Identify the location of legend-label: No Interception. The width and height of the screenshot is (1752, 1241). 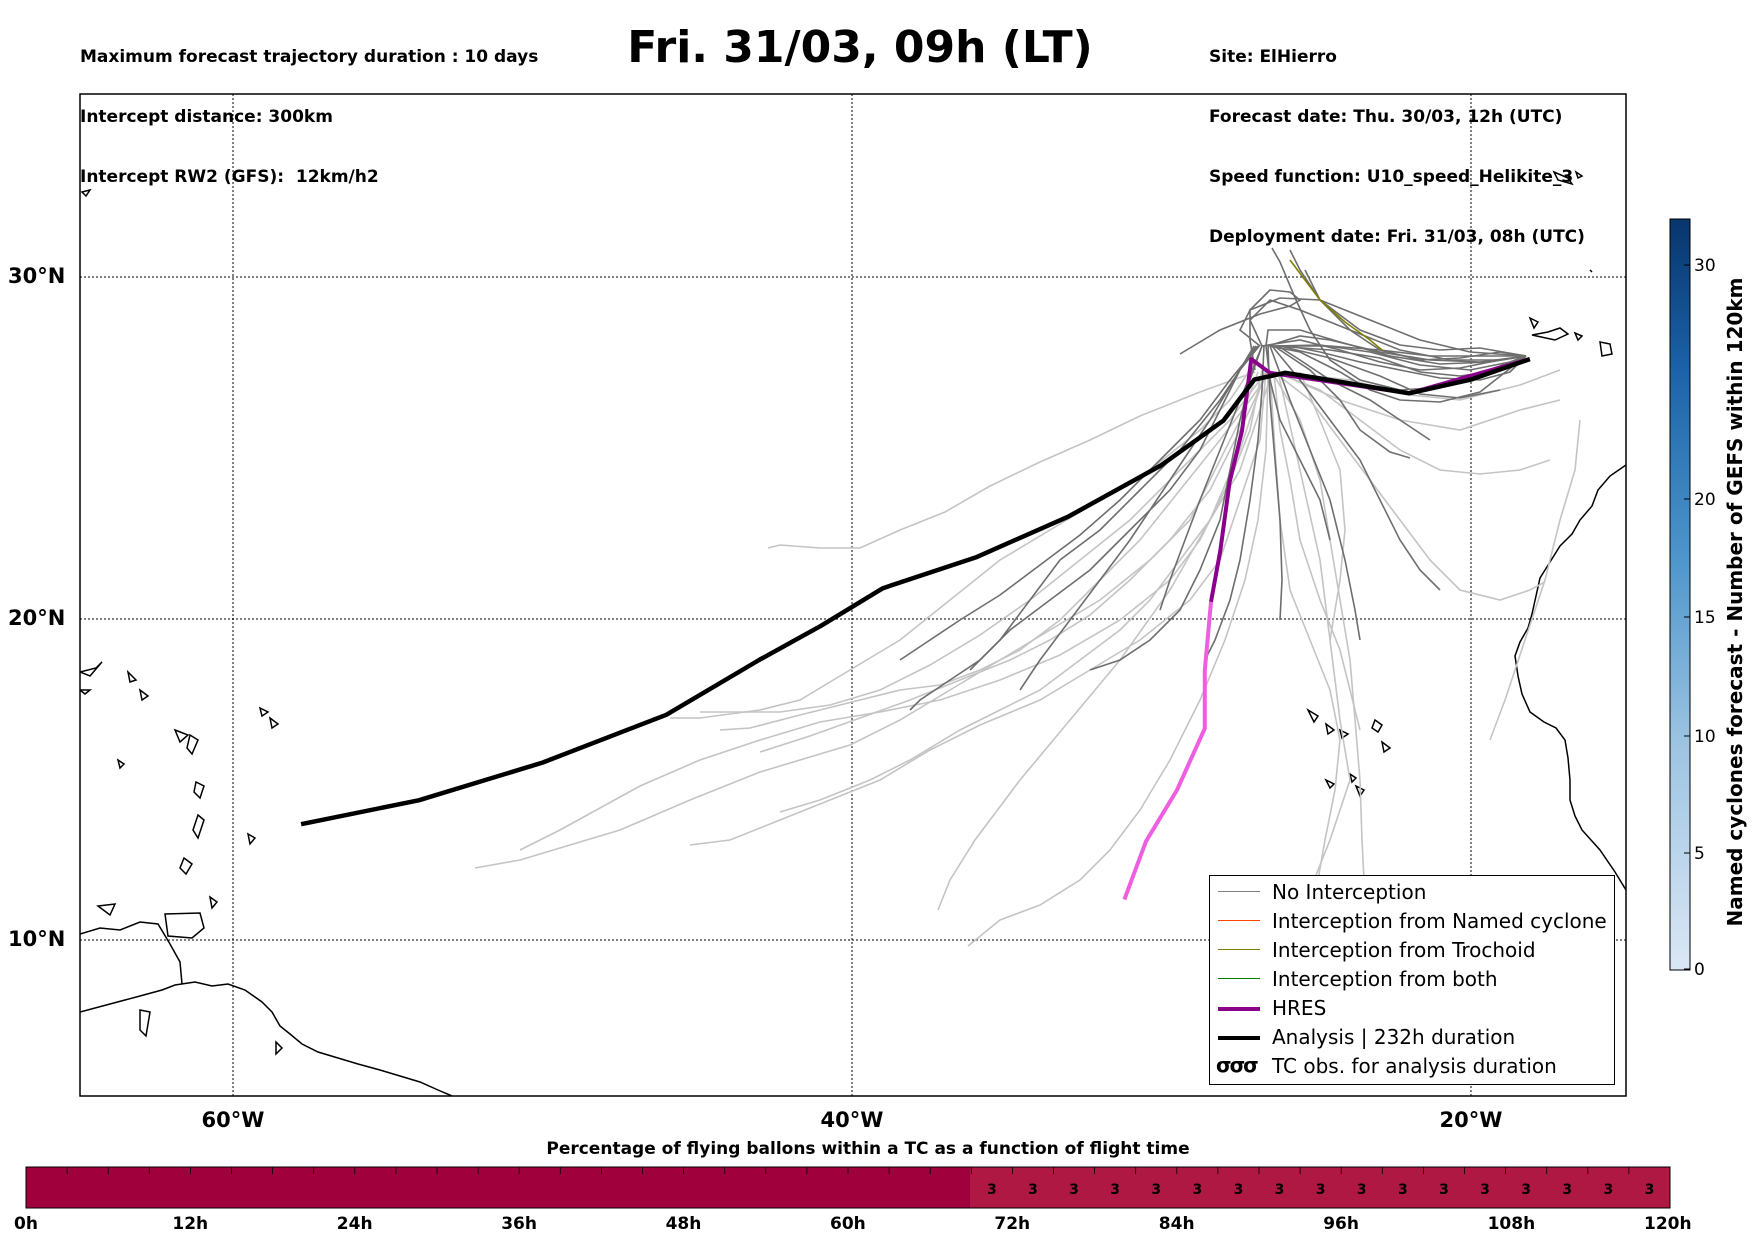
(1349, 892).